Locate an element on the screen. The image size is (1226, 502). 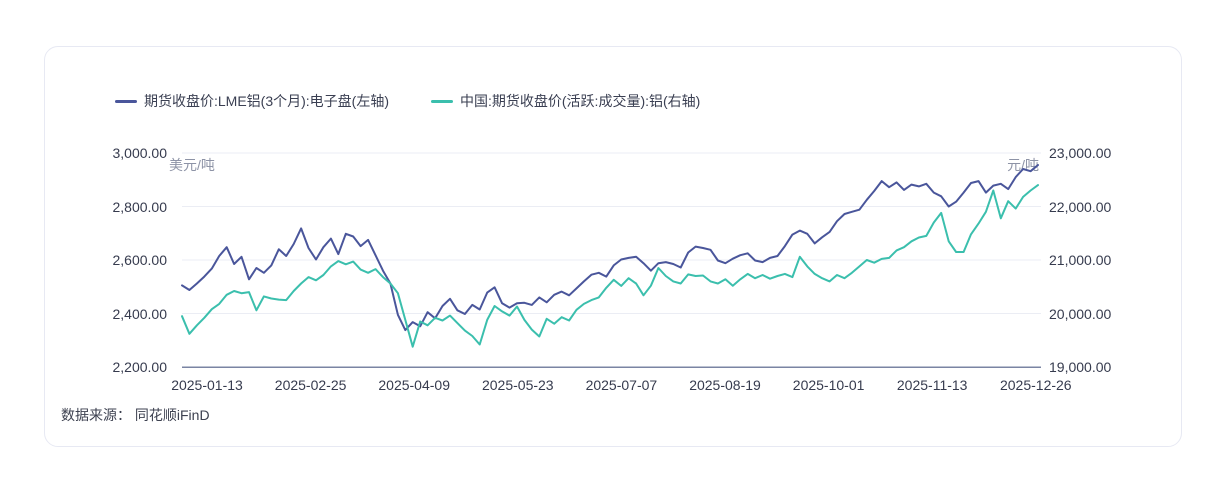
legend-label-lme: 期货收盘价:LME铝(3个月):电子盘(左轴) is located at coordinates (266, 101).